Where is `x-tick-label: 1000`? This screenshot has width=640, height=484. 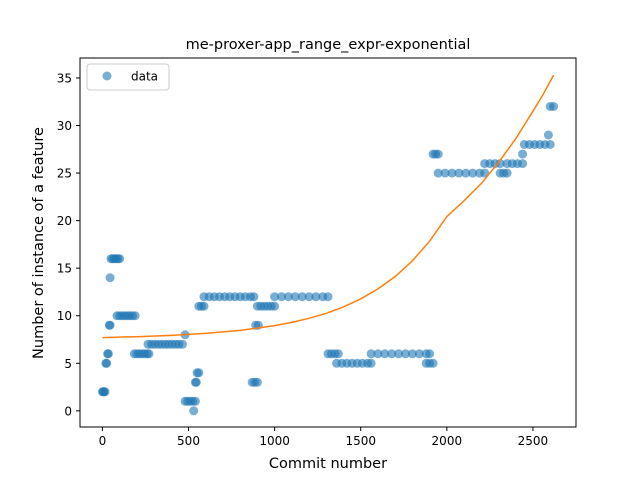
x-tick-label: 1000 is located at coordinates (274, 441).